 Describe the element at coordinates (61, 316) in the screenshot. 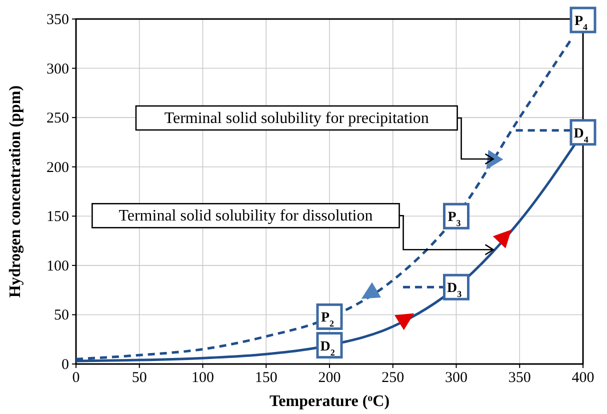

I see `y-tick-label: 50` at that location.